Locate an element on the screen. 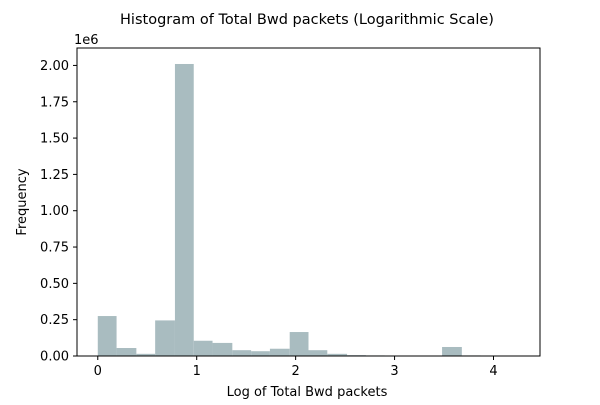 The image size is (600, 405). y-tick-label-5: 1.25 is located at coordinates (54, 175).